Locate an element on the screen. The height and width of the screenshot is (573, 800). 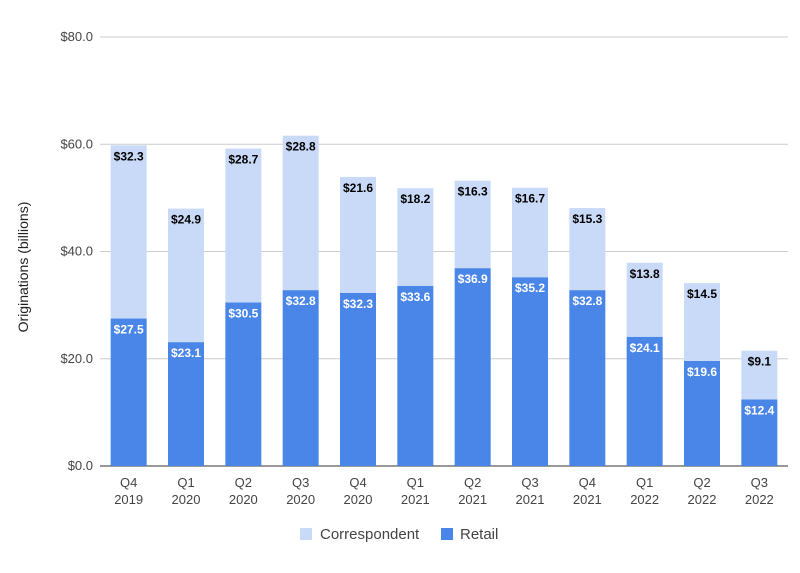
correspondent-data-label: $18.2 is located at coordinates (415, 199).